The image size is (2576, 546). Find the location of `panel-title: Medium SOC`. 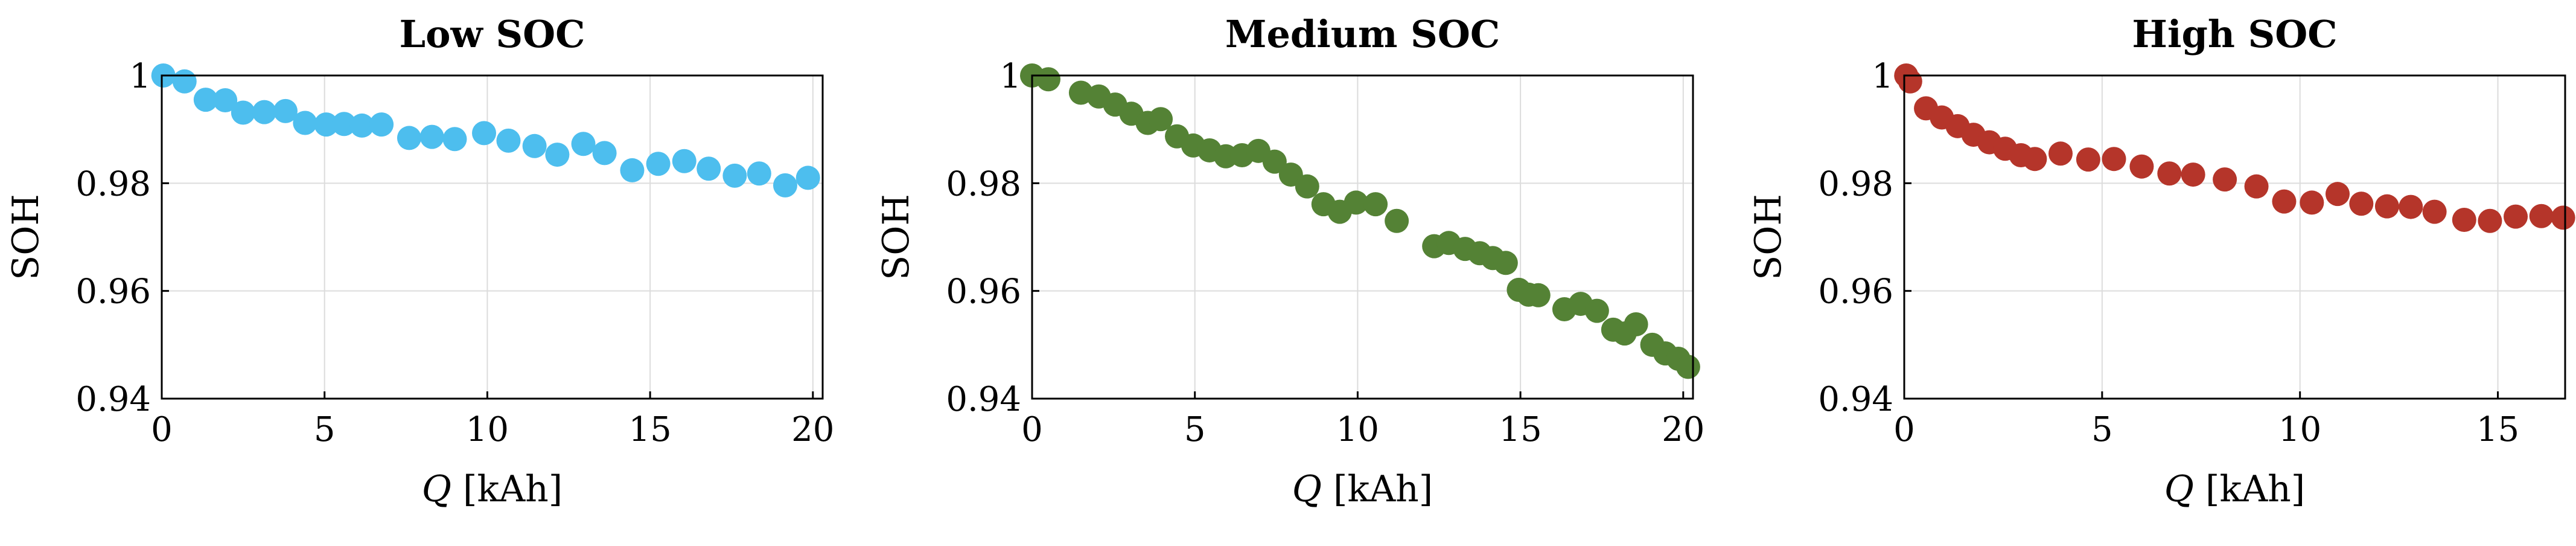

panel-title: Medium SOC is located at coordinates (1362, 34).